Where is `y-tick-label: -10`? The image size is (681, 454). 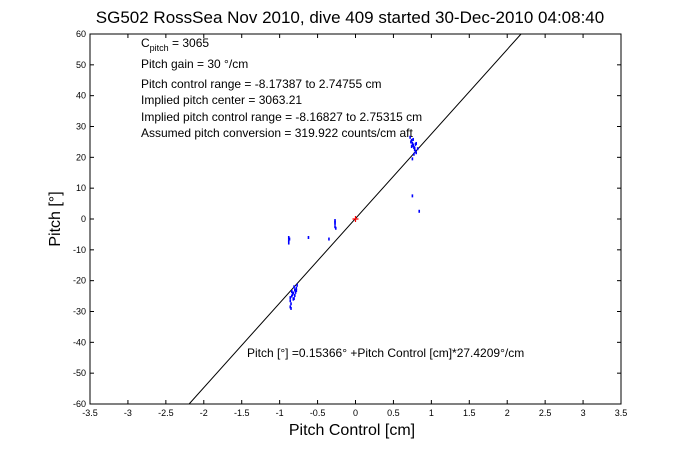
y-tick-label: -10 is located at coordinates (79, 250).